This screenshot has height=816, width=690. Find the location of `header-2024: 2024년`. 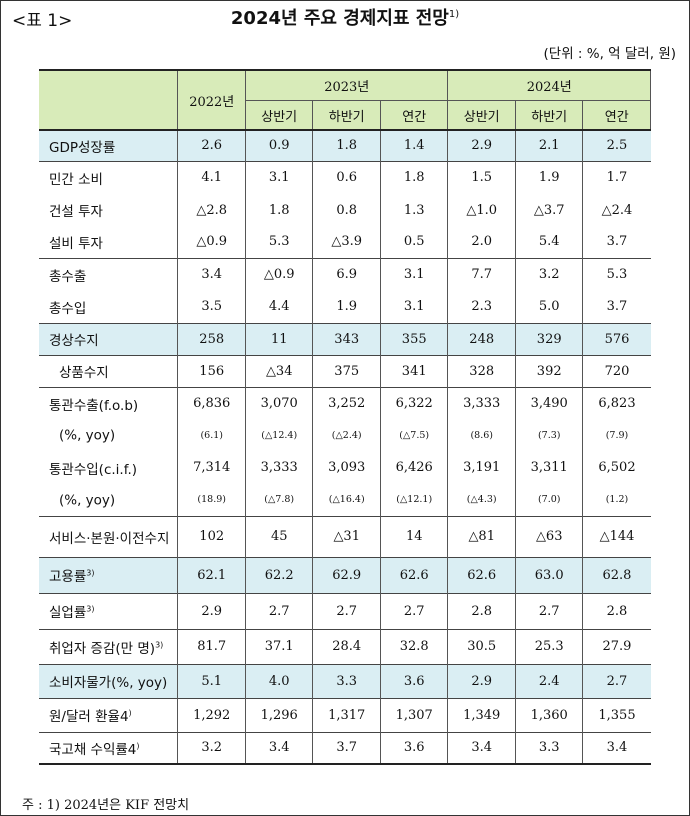

header-2024: 2024년 is located at coordinates (549, 85).